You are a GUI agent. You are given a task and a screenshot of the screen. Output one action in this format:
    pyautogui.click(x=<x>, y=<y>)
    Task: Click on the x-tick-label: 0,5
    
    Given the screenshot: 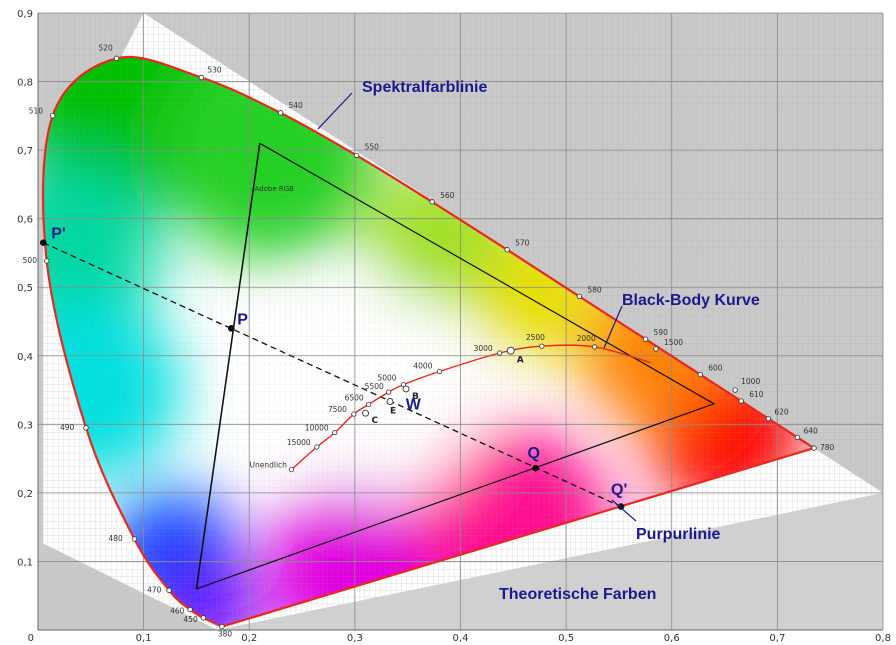 What is the action you would take?
    pyautogui.click(x=566, y=638)
    